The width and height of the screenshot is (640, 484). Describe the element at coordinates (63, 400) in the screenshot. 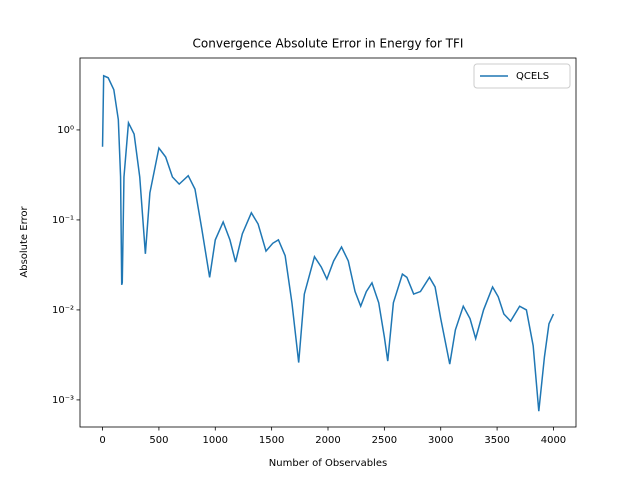

I see `y-tick-label: 10⁻³` at that location.